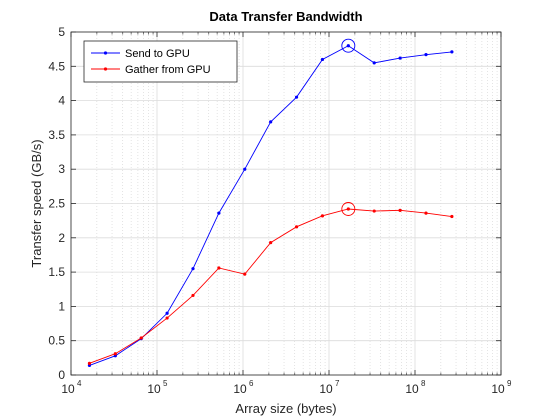 The image size is (560, 420). Describe the element at coordinates (251, 383) in the screenshot. I see `x-tick-exponent: 6` at that location.